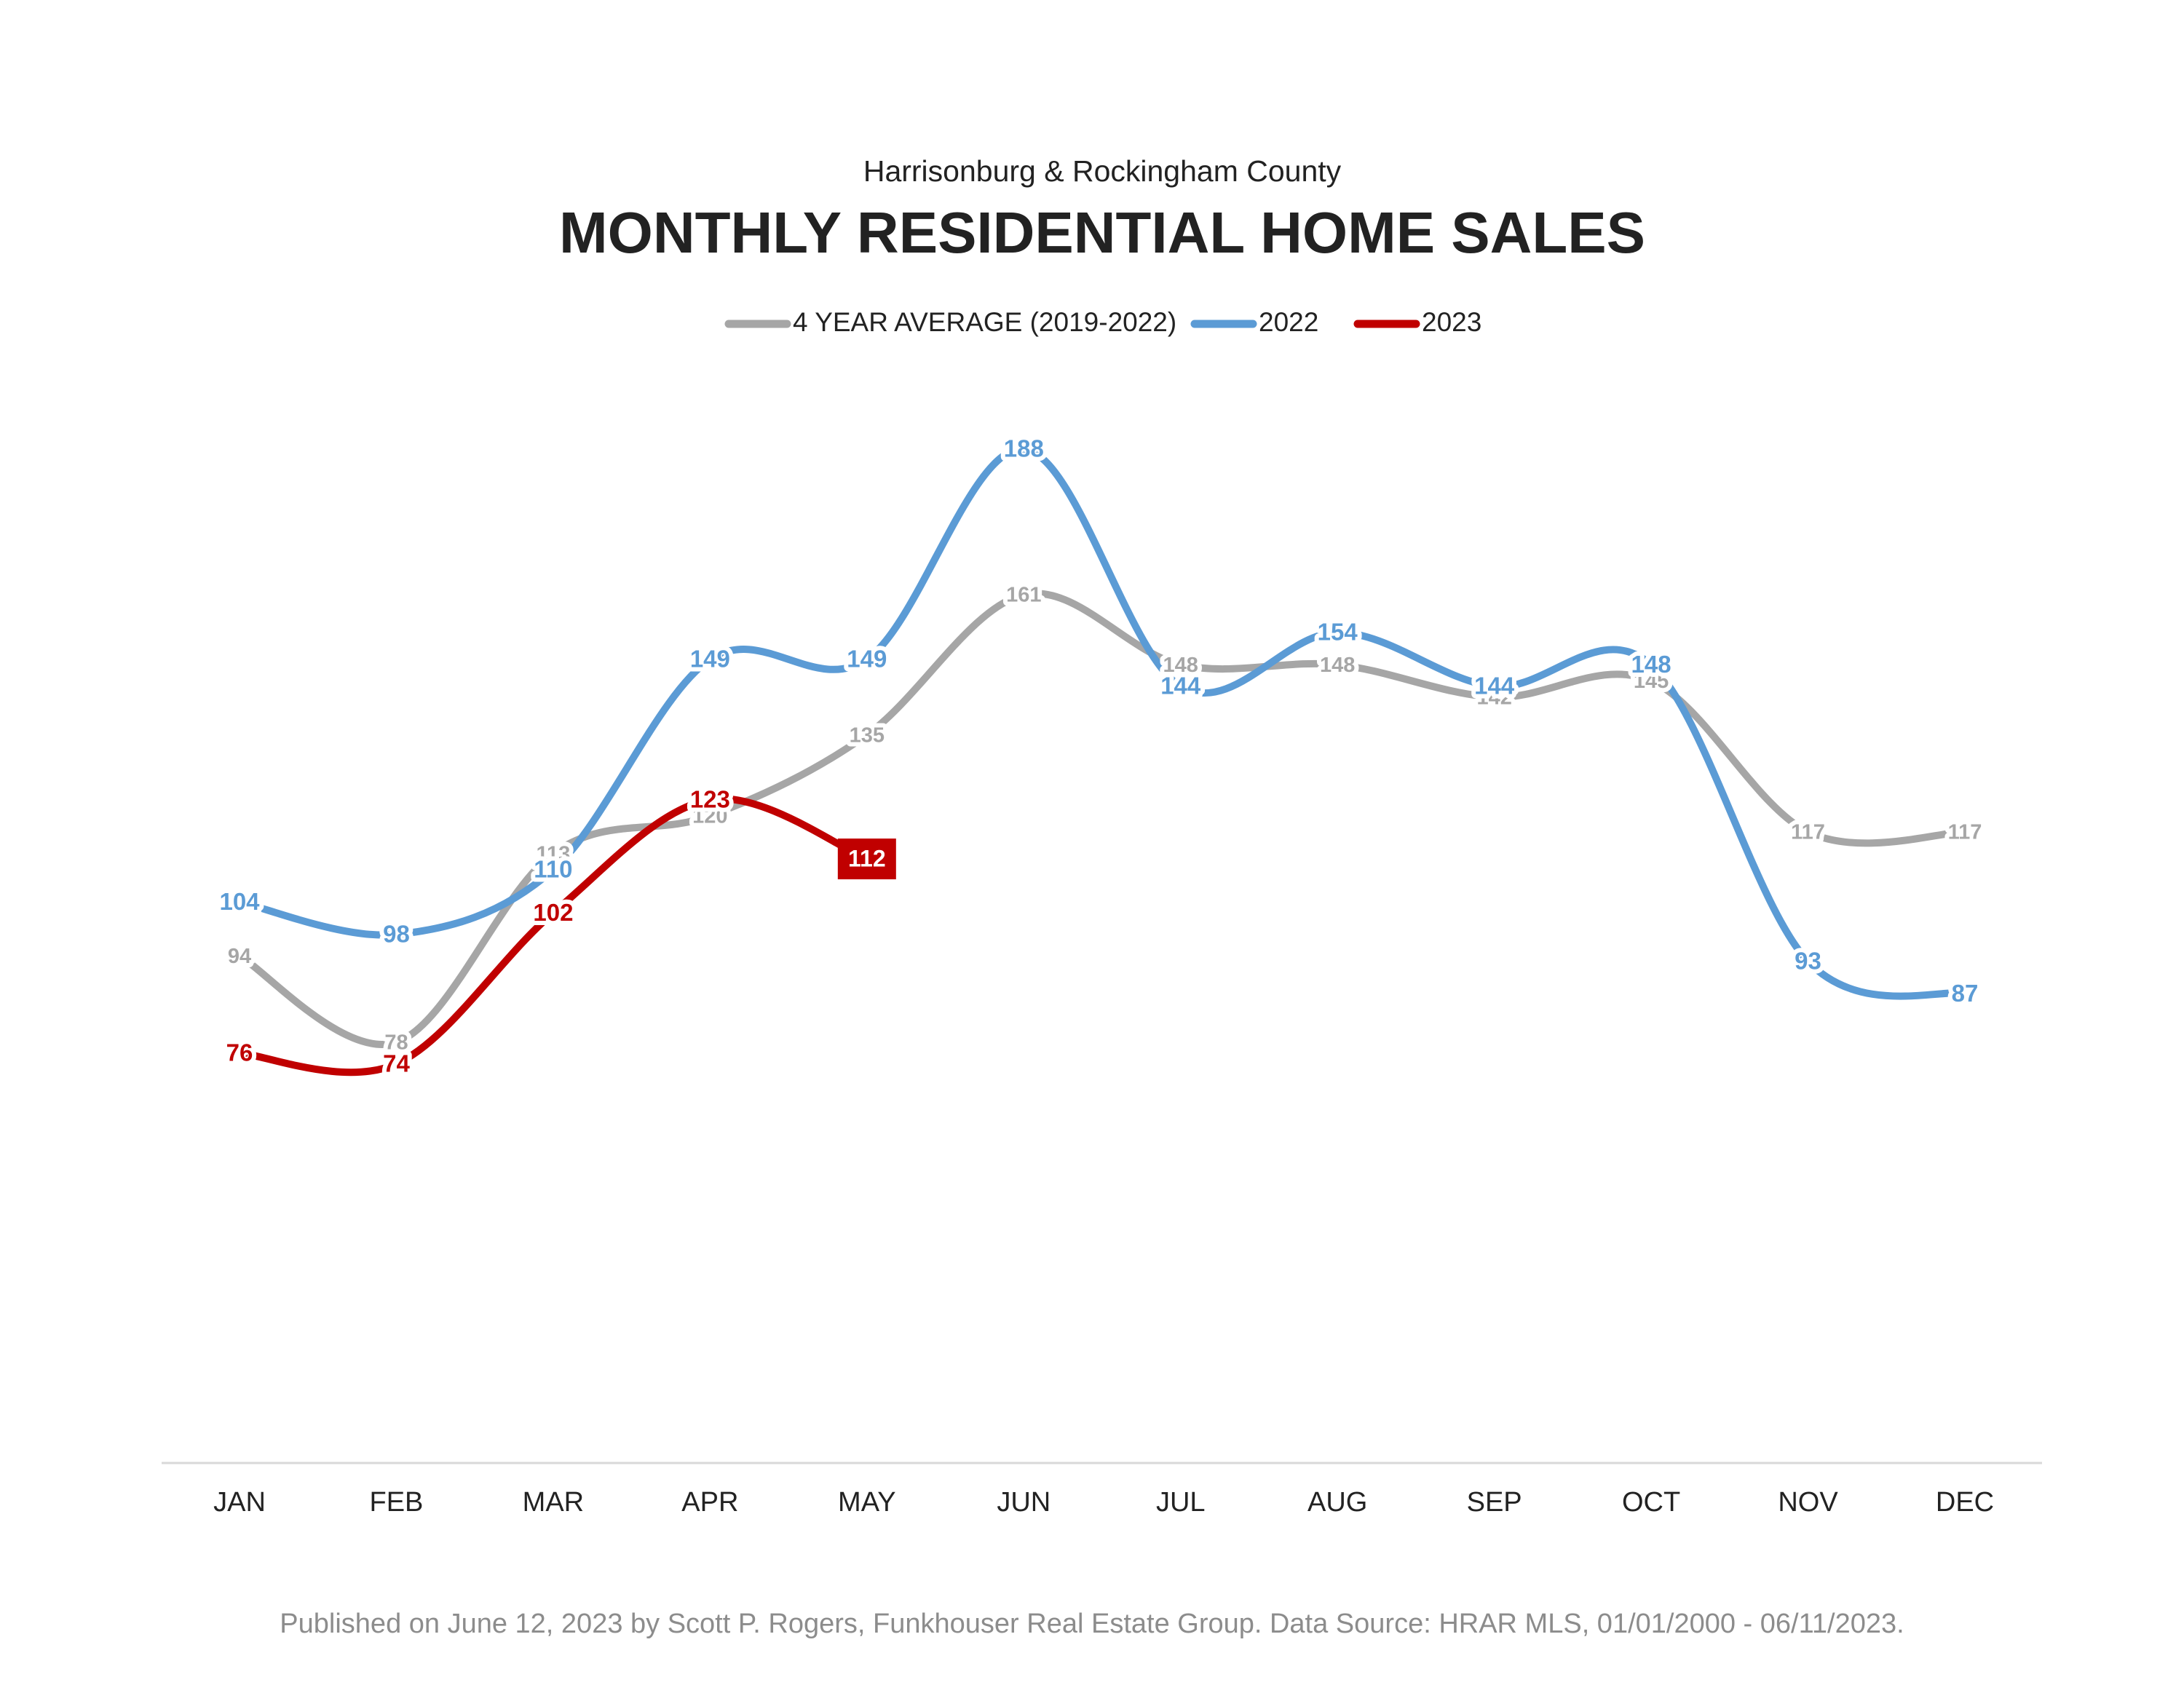 Image resolution: width=2184 pixels, height=1685 pixels. Describe the element at coordinates (1965, 993) in the screenshot. I see `data-label: 87` at that location.